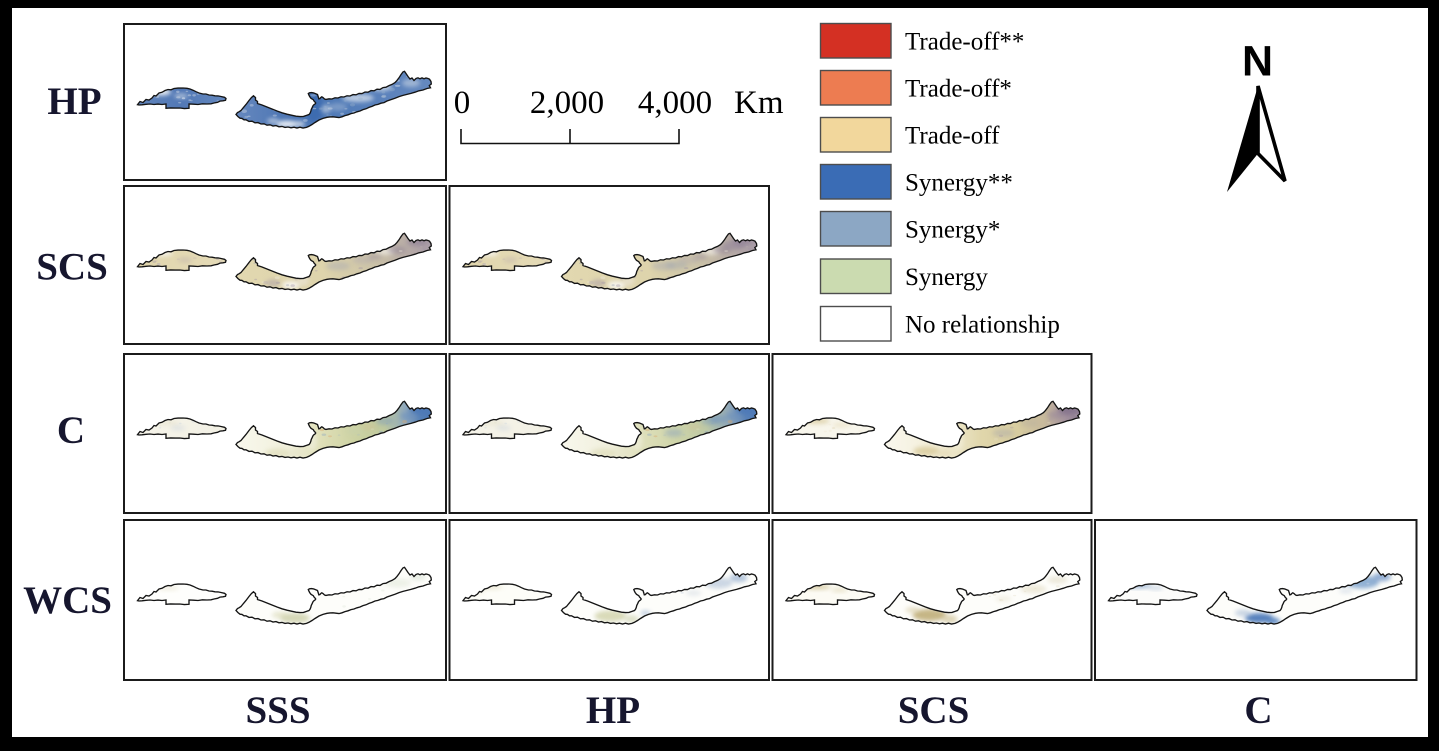  What do you see at coordinates (958, 89) in the screenshot?
I see `svg-text: Trade-off*` at bounding box center [958, 89].